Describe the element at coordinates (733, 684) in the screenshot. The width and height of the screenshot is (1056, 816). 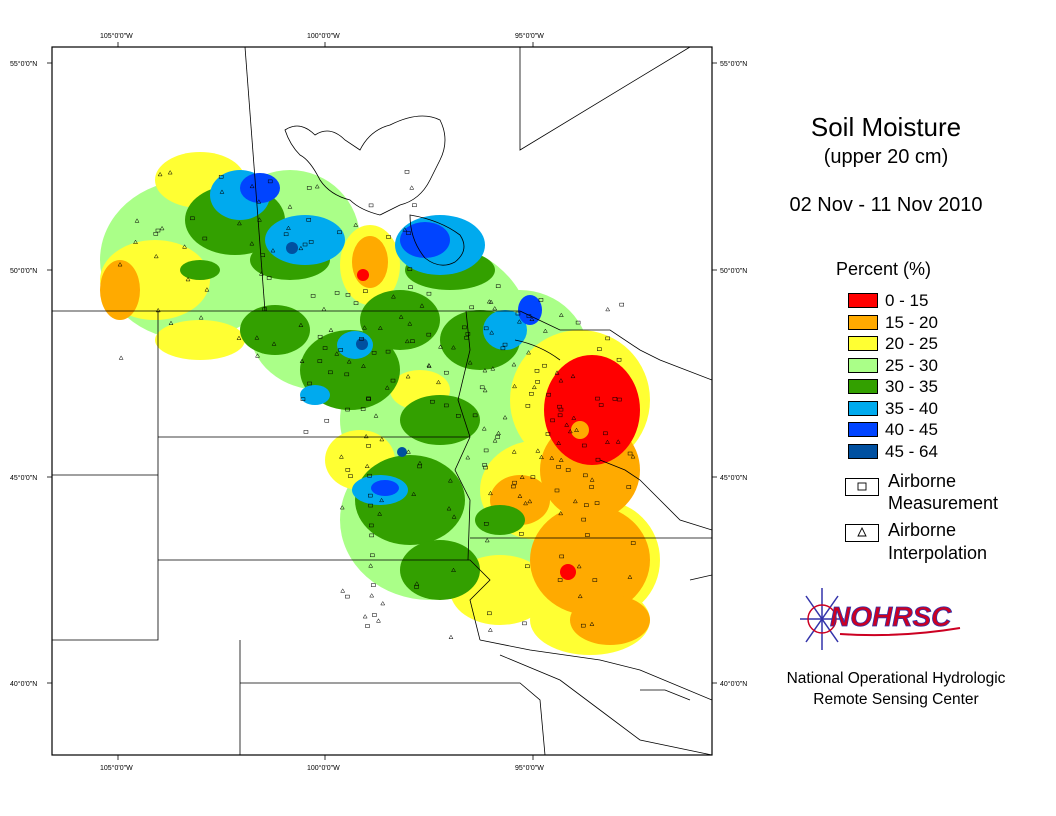
I see `lat-label-right: 40°0'0"N` at that location.